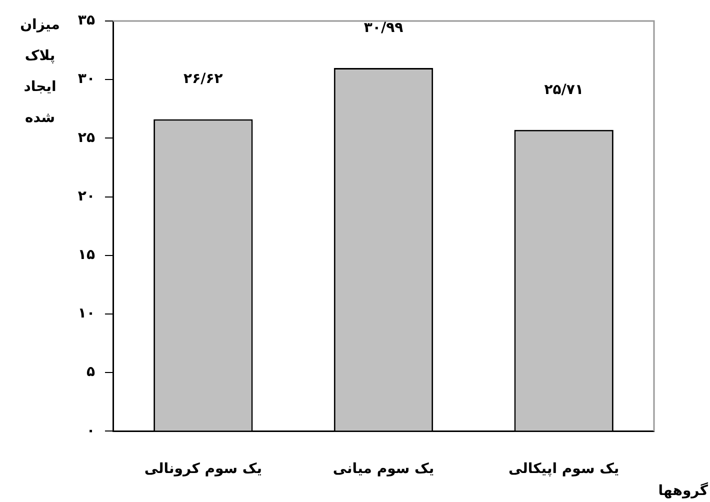  Describe the element at coordinates (86, 196) in the screenshot. I see `y-tick-label: ۲۰` at that location.